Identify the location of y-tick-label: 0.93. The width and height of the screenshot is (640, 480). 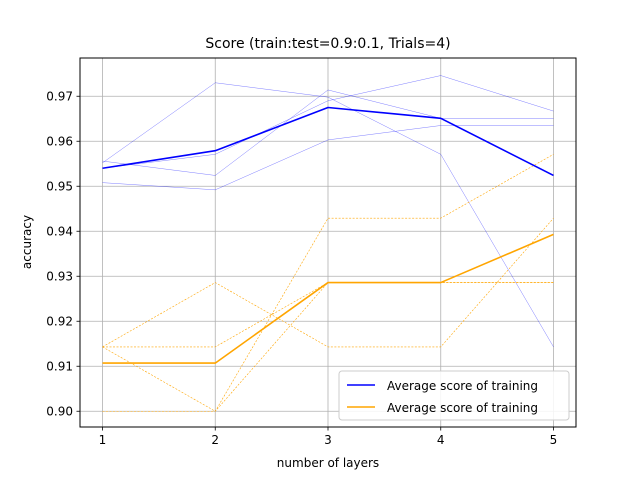
(59, 276).